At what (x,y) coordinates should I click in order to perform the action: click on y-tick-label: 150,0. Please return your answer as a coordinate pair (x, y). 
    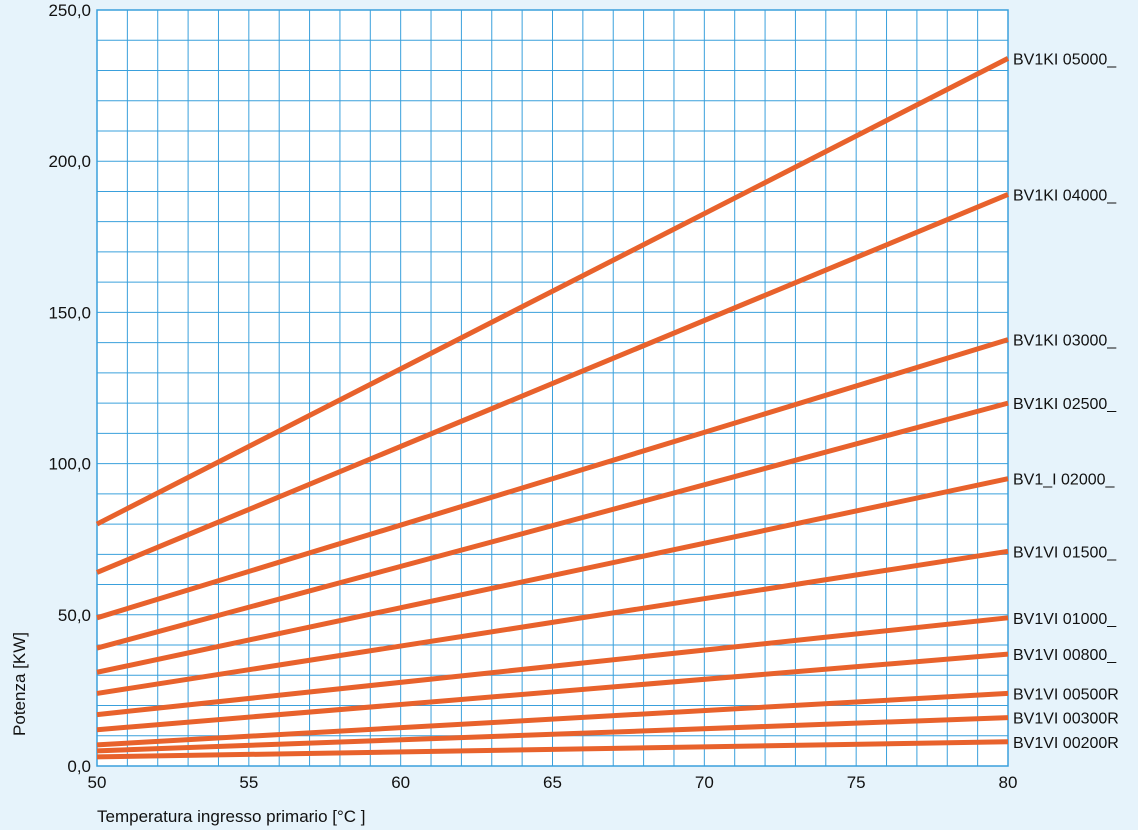
    Looking at the image, I should click on (69, 312).